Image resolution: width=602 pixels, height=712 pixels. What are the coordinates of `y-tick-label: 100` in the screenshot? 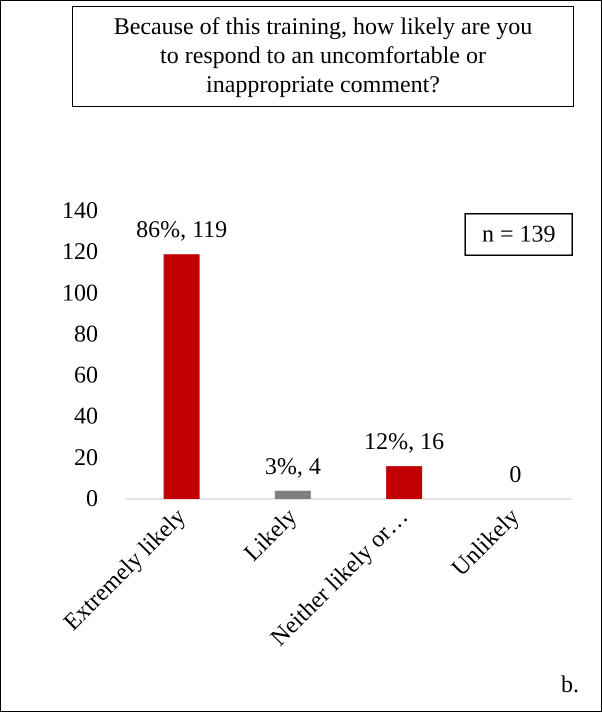 It's located at (80, 293).